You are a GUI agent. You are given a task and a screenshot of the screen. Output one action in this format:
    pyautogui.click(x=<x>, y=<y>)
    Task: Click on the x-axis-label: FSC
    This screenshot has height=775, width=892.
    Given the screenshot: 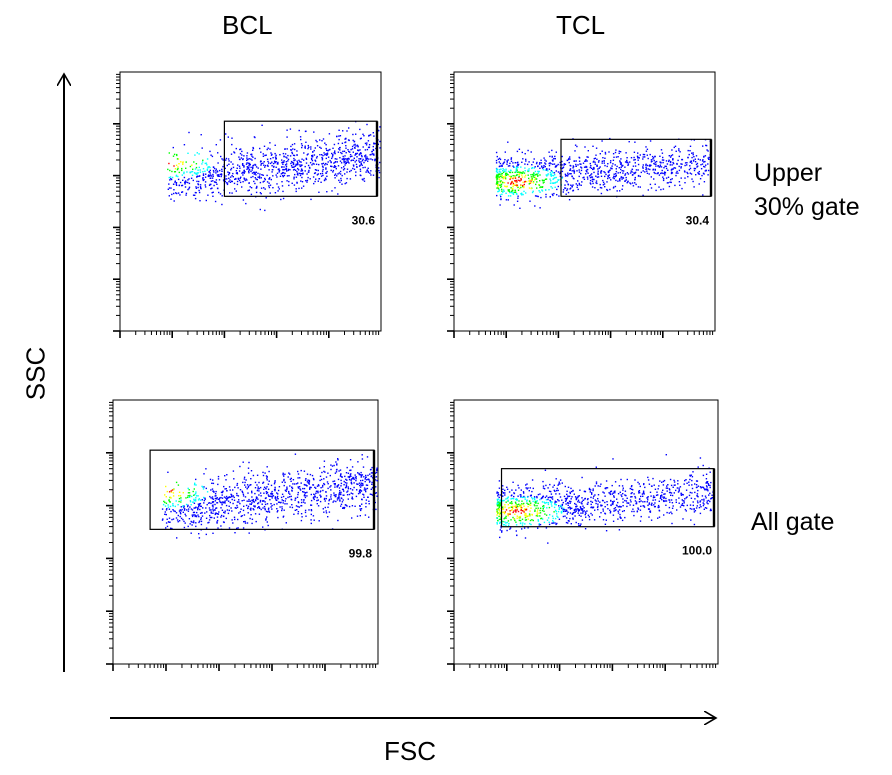 What is the action you would take?
    pyautogui.click(x=410, y=751)
    